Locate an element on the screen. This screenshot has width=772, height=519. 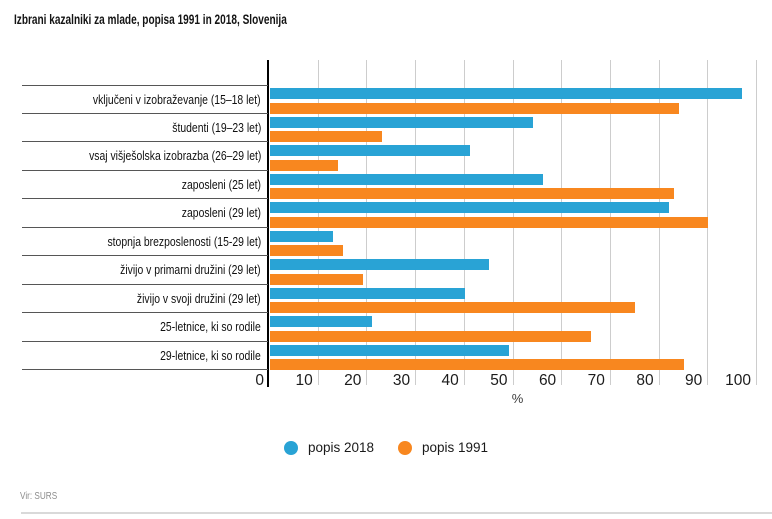
legend-label: popis 2018 is located at coordinates (340, 447).